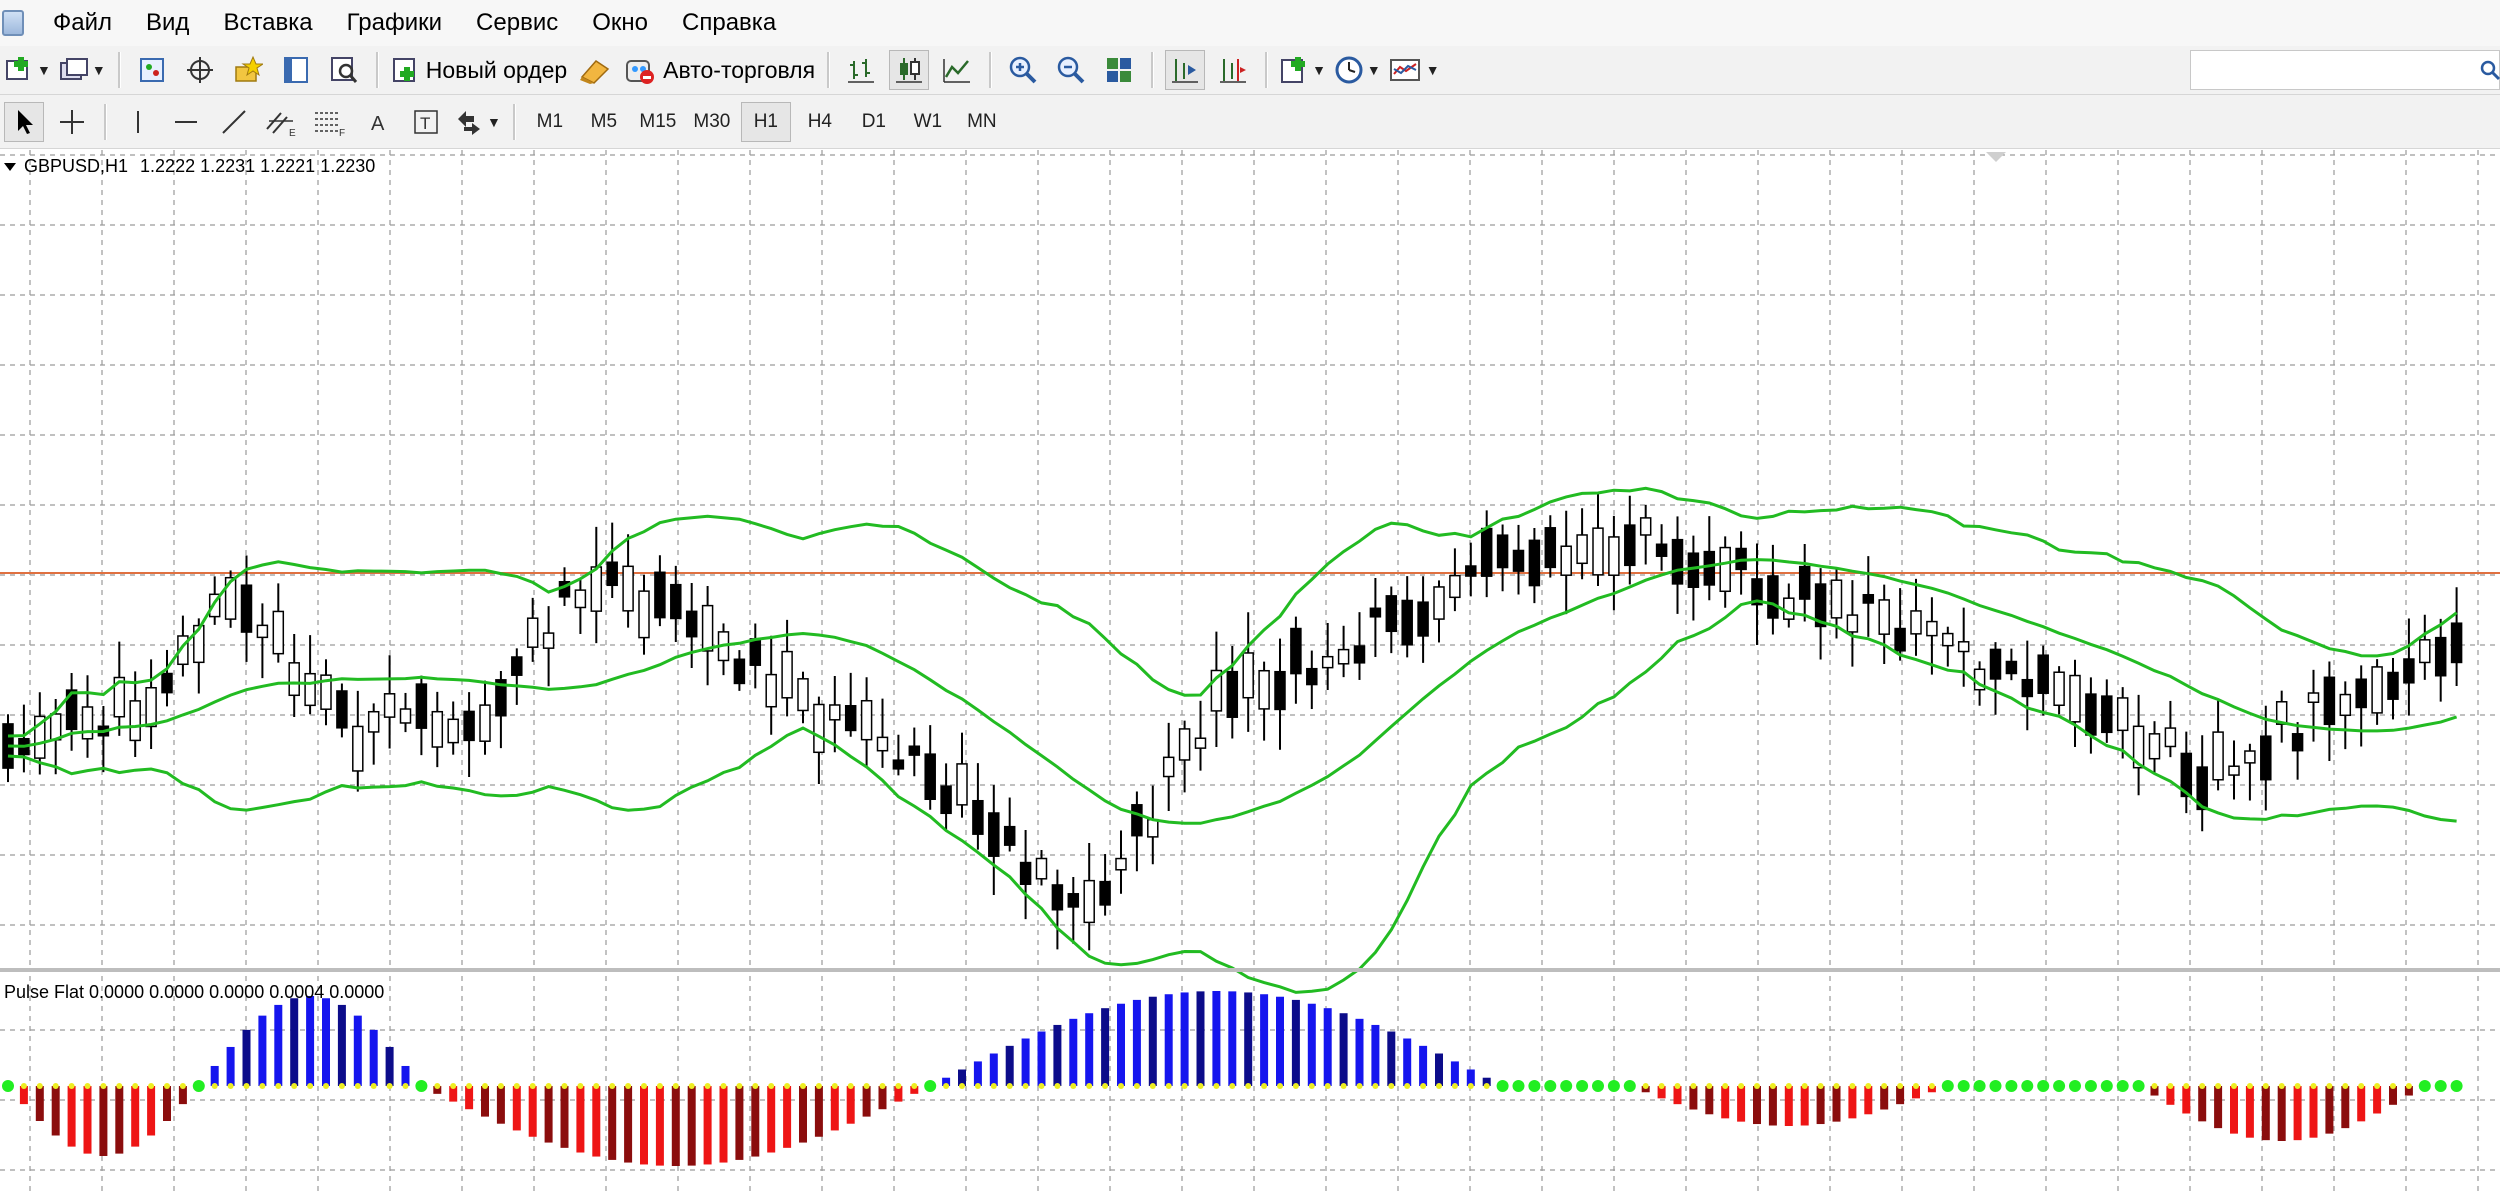 The width and height of the screenshot is (2500, 1199). What do you see at coordinates (712, 121) in the screenshot?
I see `timeframe-m30: M30` at bounding box center [712, 121].